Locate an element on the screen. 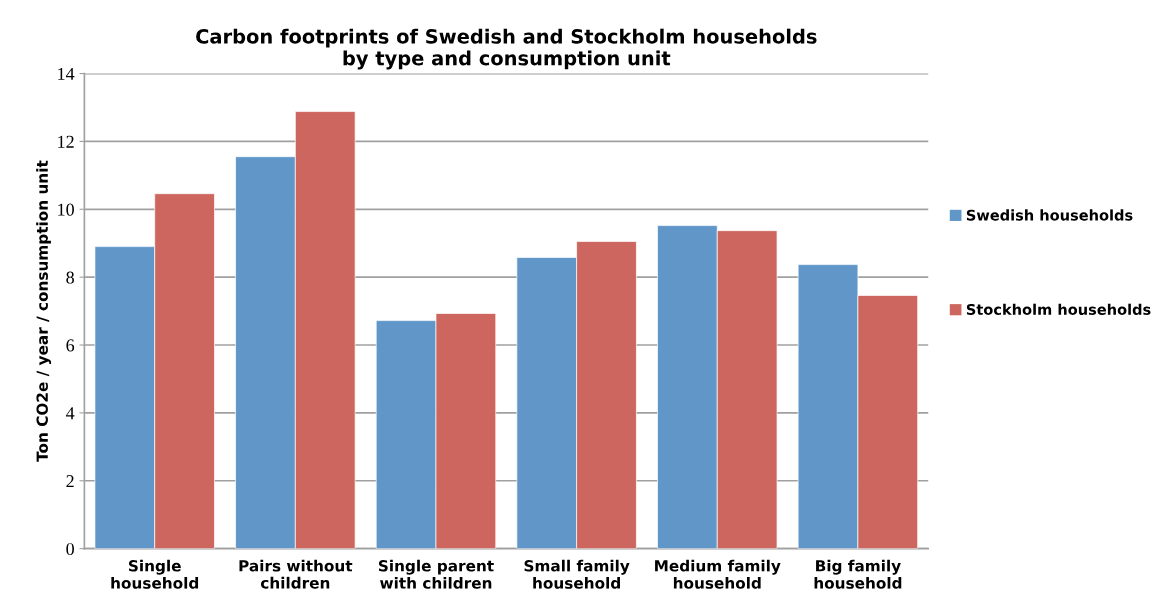  x-tick-label: Pairs without children is located at coordinates (296, 574).